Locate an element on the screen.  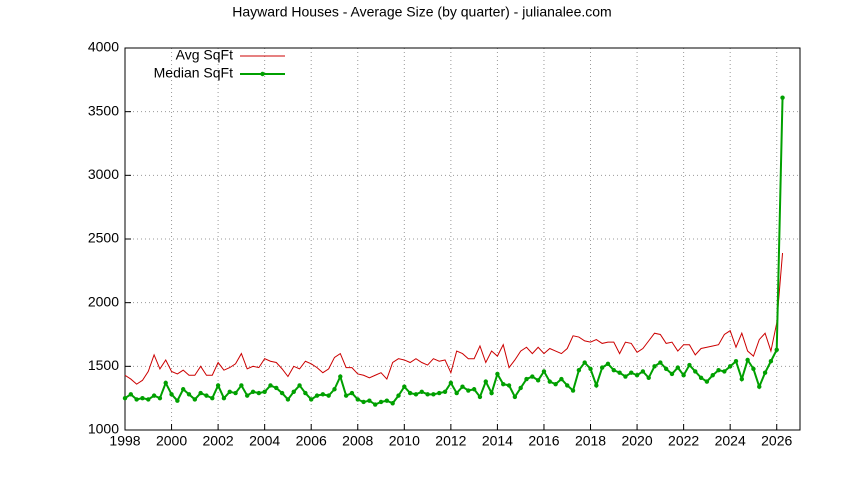
x-tick-label: 2006 is located at coordinates (311, 441).